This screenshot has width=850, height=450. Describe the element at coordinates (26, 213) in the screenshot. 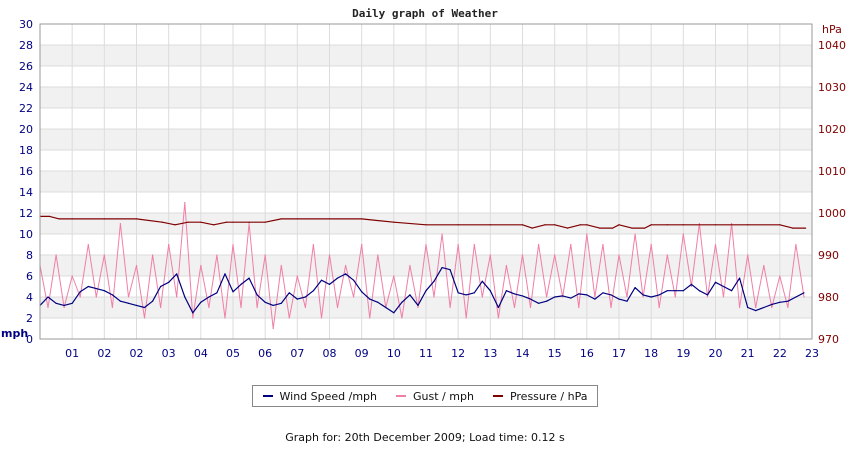

I see `left-tick-label: 12` at that location.